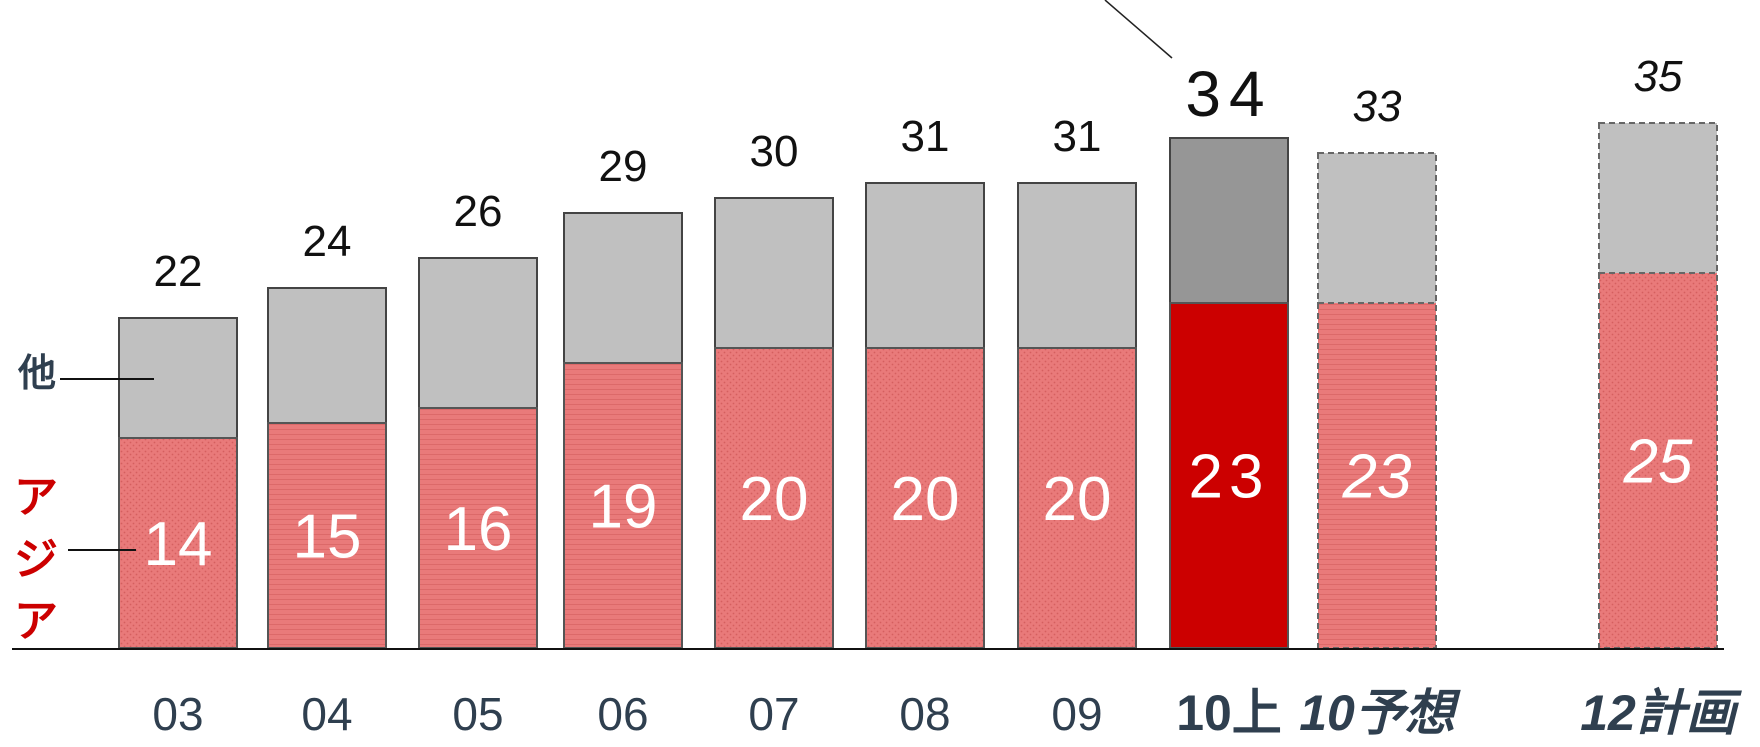 Image resolution: width=1760 pixels, height=747 pixels. I want to click on x-axis-tick-labels: 03 04 05 06 07 08 09 10上 10予想 12計画, so click(947, 713).